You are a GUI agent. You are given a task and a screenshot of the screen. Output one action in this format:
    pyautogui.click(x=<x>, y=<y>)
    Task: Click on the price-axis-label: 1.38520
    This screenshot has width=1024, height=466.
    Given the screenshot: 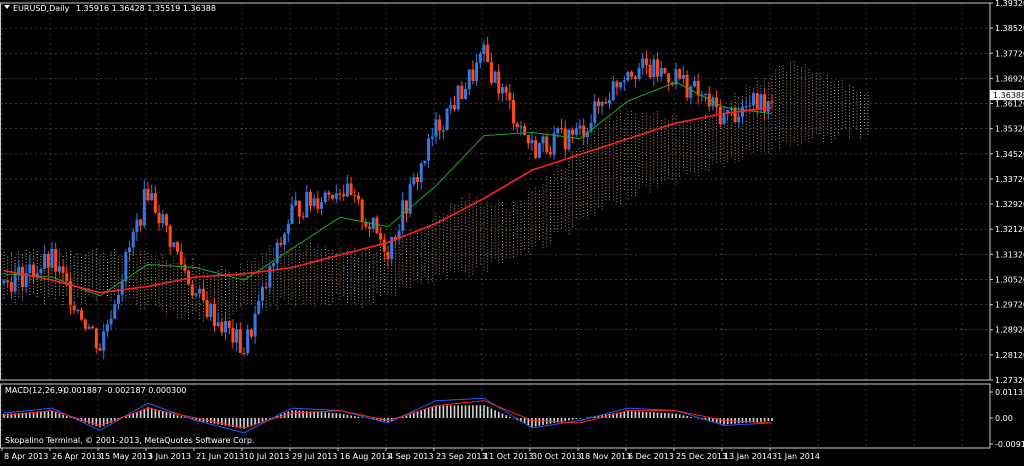 What is the action you would take?
    pyautogui.click(x=1009, y=28)
    